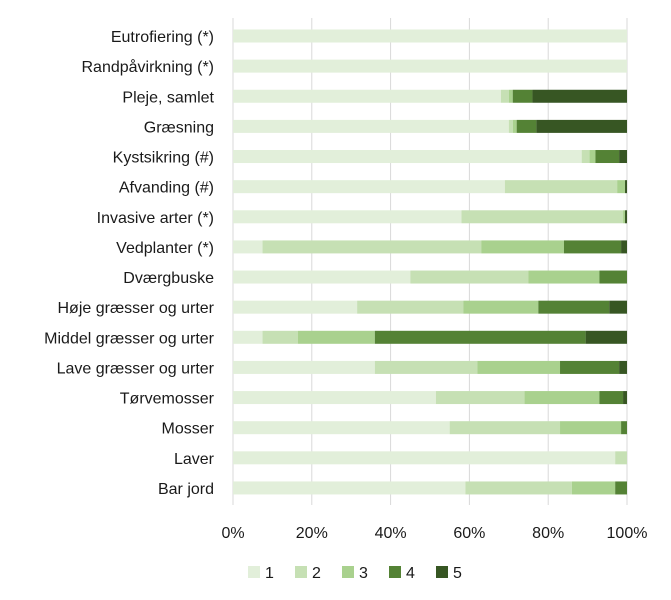  What do you see at coordinates (410, 573) in the screenshot?
I see `legend-label: 4` at bounding box center [410, 573].